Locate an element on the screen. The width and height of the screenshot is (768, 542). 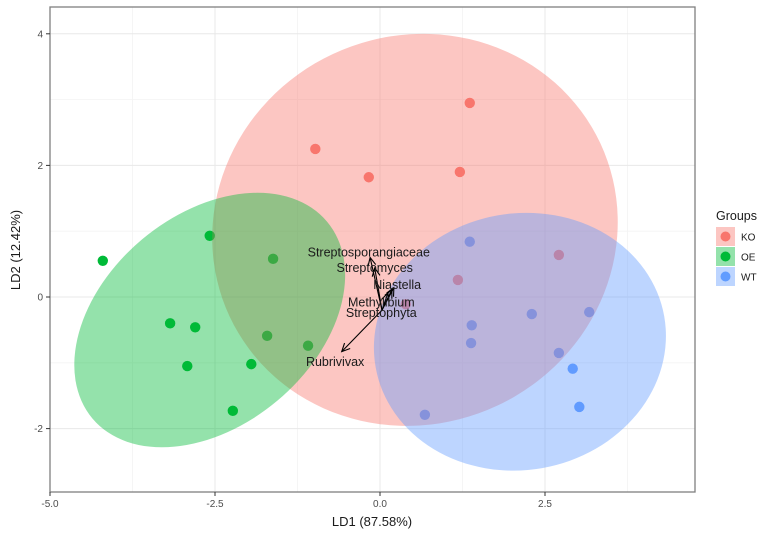
biplot-label: Streptomyces is located at coordinates (375, 268).